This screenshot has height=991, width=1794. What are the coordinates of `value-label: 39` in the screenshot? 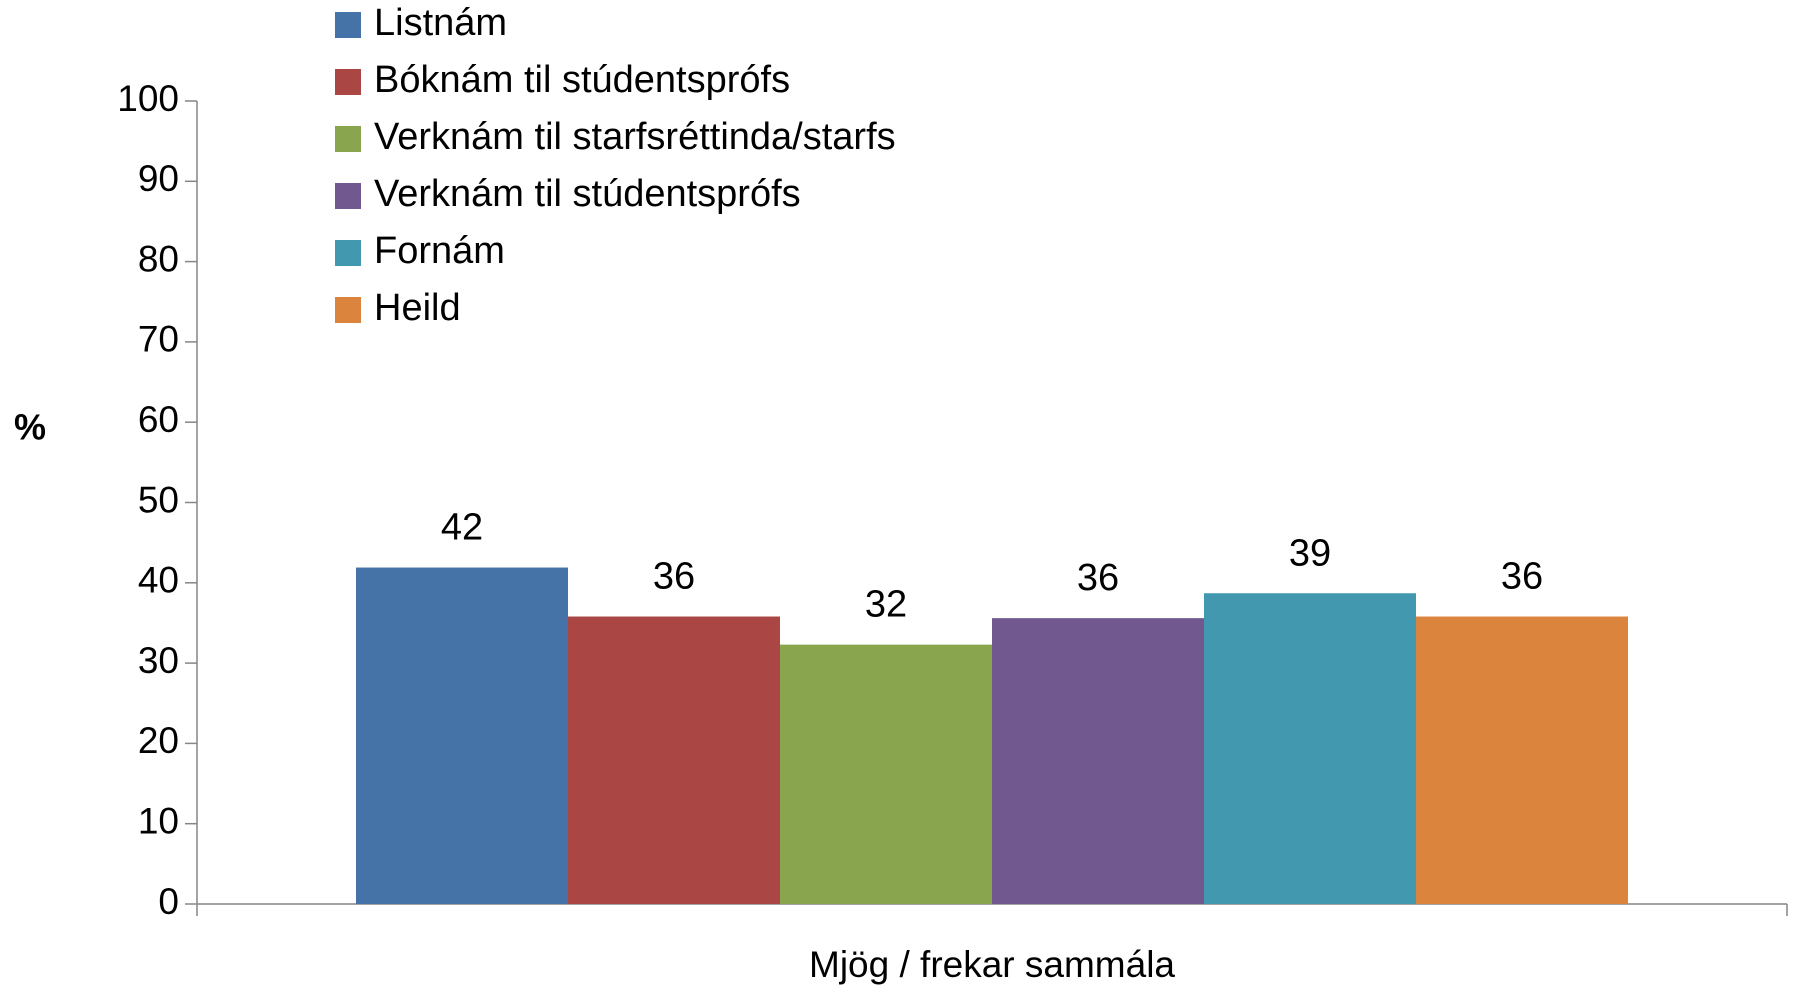 It's located at (1310, 553).